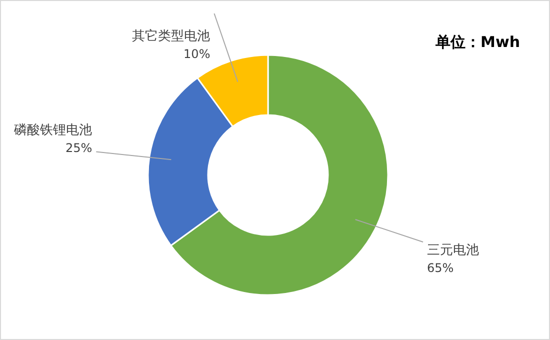 This screenshot has height=340, width=550. What do you see at coordinates (78, 147) in the screenshot?
I see `data-label: 25%` at bounding box center [78, 147].